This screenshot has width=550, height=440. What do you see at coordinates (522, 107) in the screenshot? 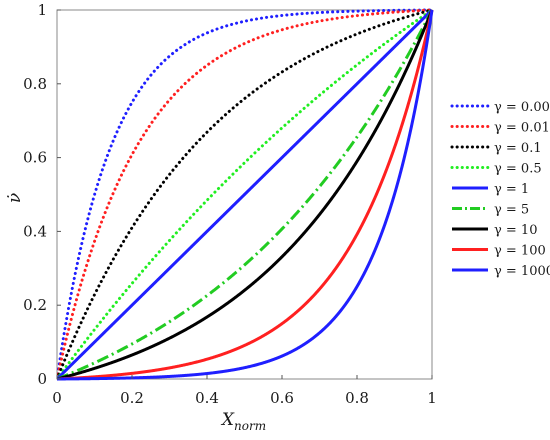
I see `legend-label: γ = 0.001` at bounding box center [522, 107].